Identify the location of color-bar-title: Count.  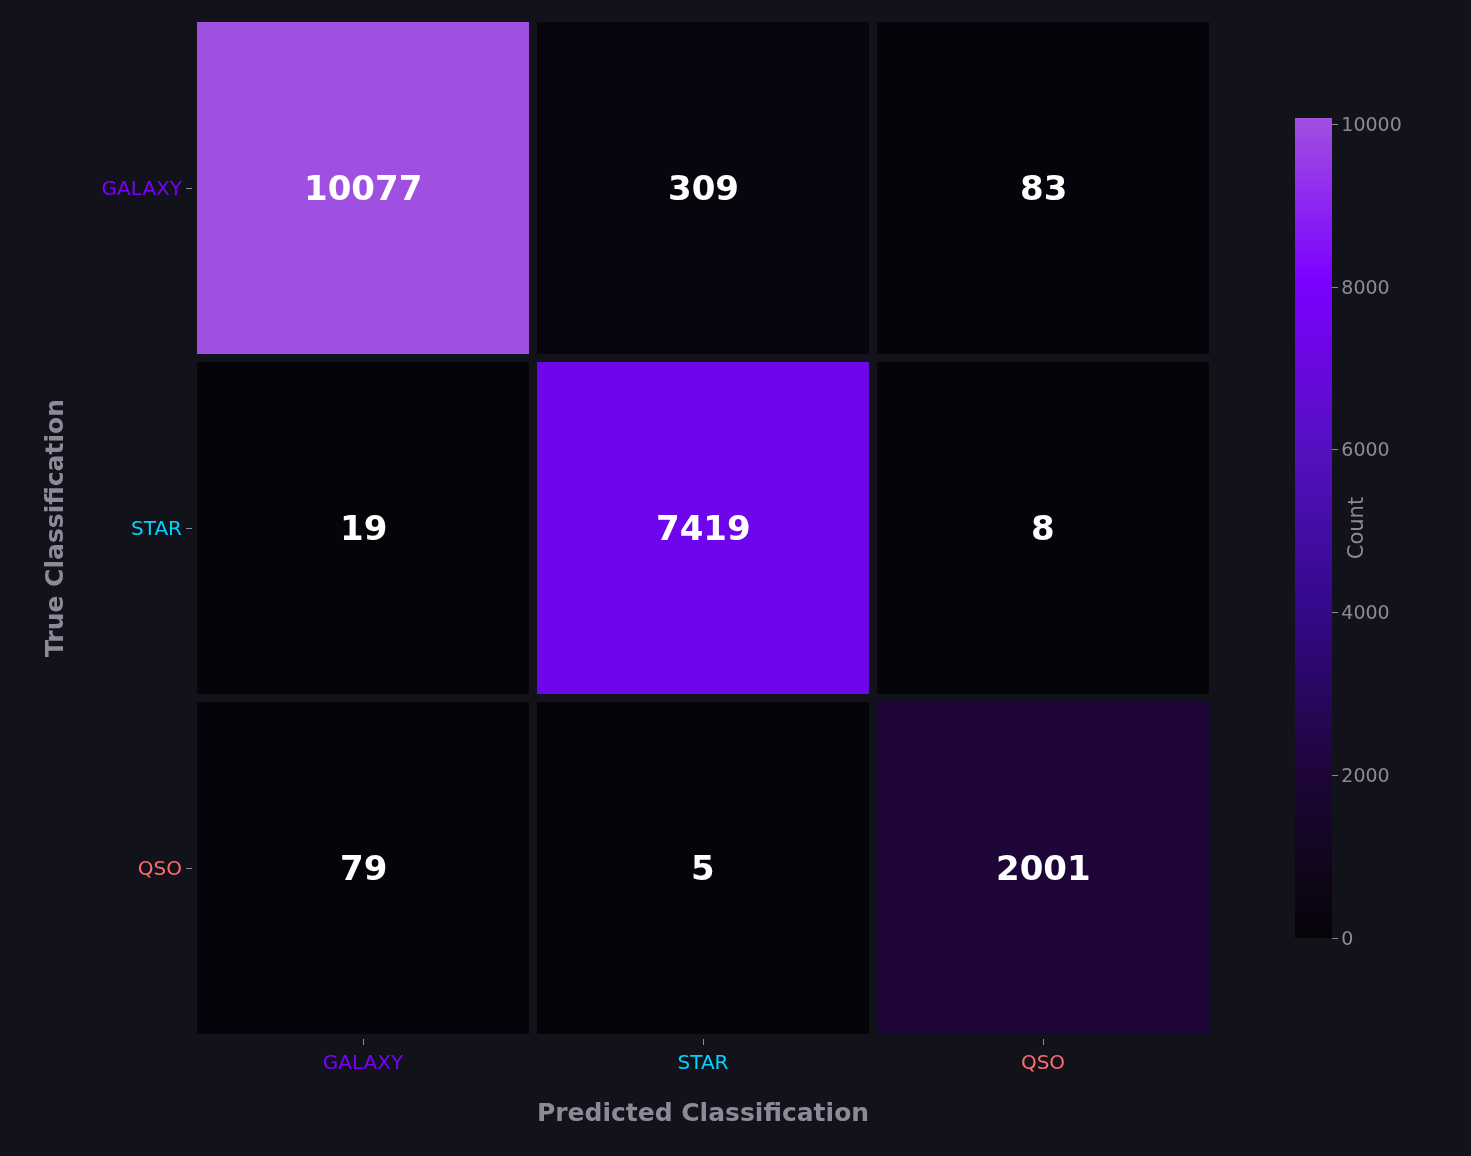
(1356, 528).